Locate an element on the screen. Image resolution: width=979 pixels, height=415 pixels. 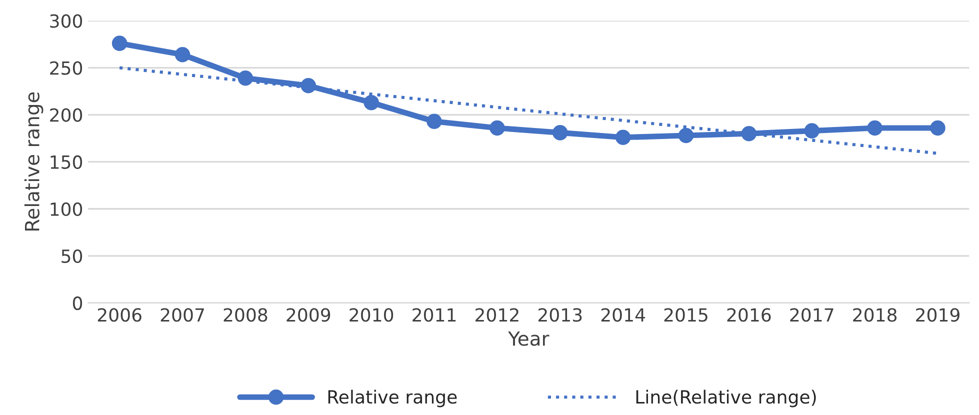
legend-label: Line(Relative range) is located at coordinates (726, 399).